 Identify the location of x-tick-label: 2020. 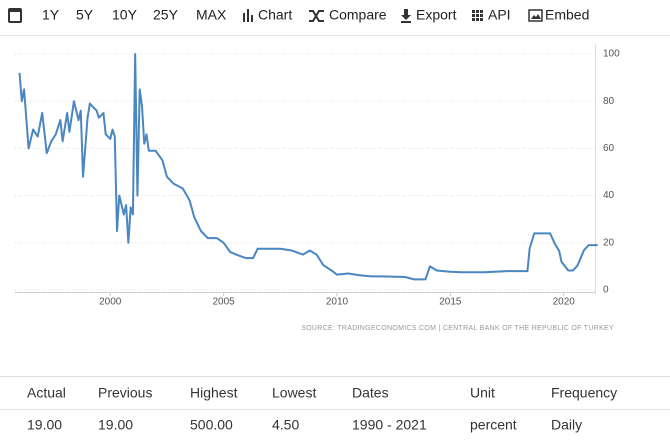
(564, 302).